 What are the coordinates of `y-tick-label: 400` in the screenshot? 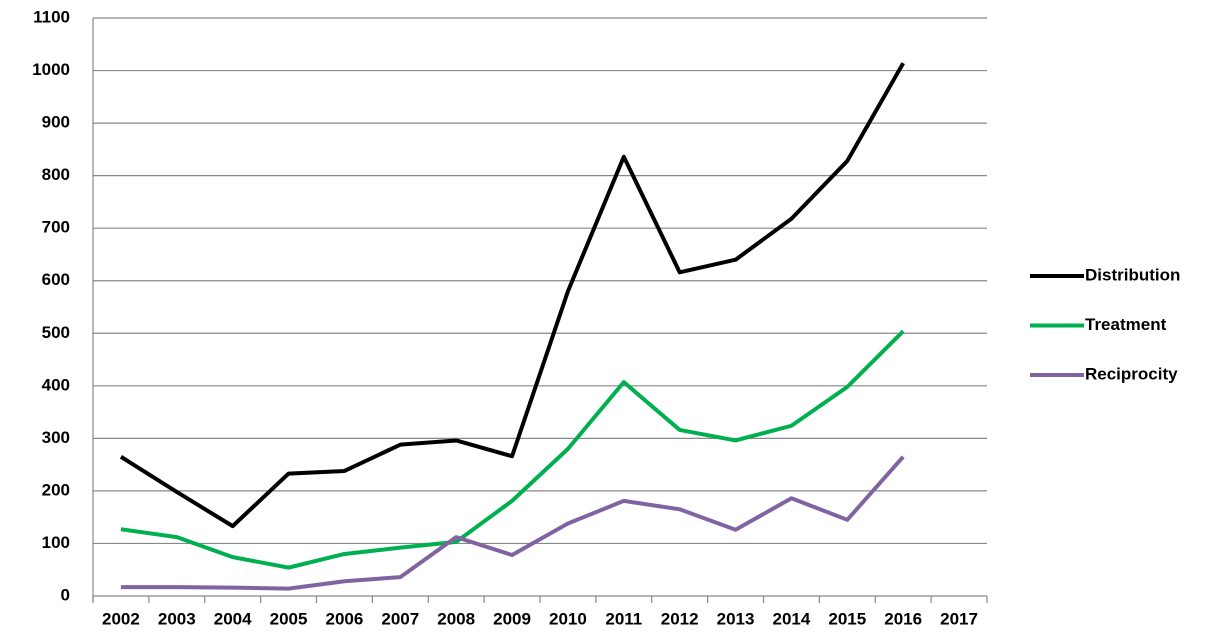 It's located at (56, 384).